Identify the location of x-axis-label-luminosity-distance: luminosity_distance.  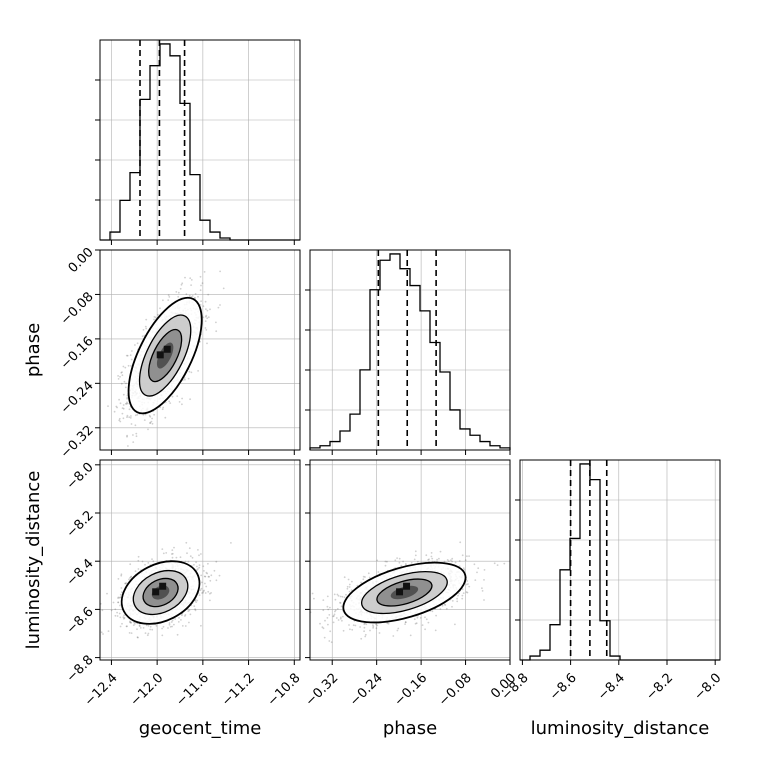
(620, 728).